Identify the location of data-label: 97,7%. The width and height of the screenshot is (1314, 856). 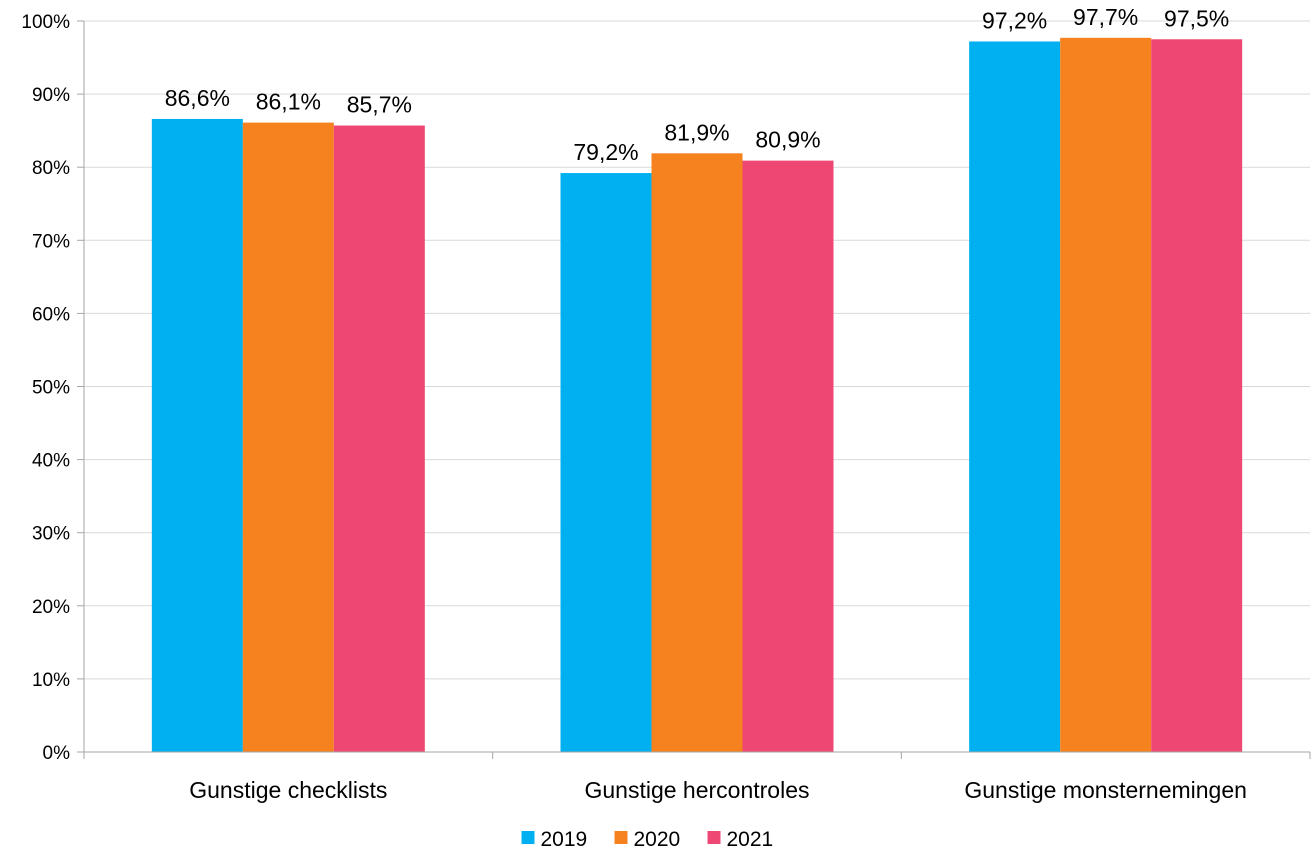
(1105, 17).